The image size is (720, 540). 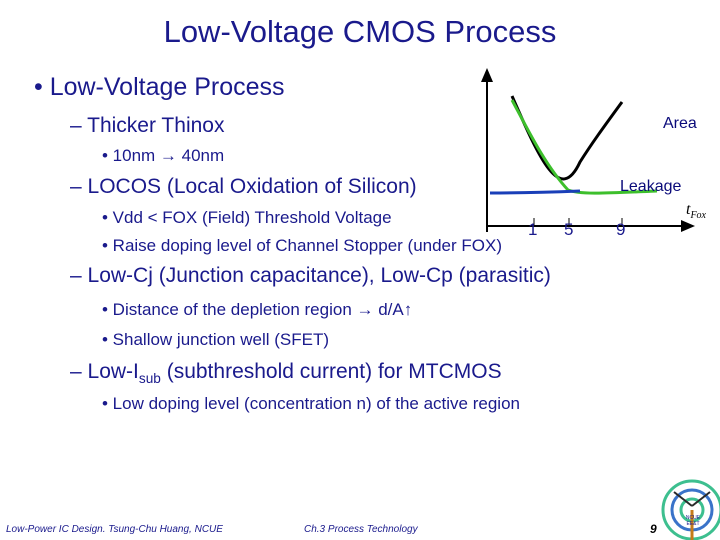 I want to click on footer-center: Ch.3 Process Technology, so click(x=361, y=529).